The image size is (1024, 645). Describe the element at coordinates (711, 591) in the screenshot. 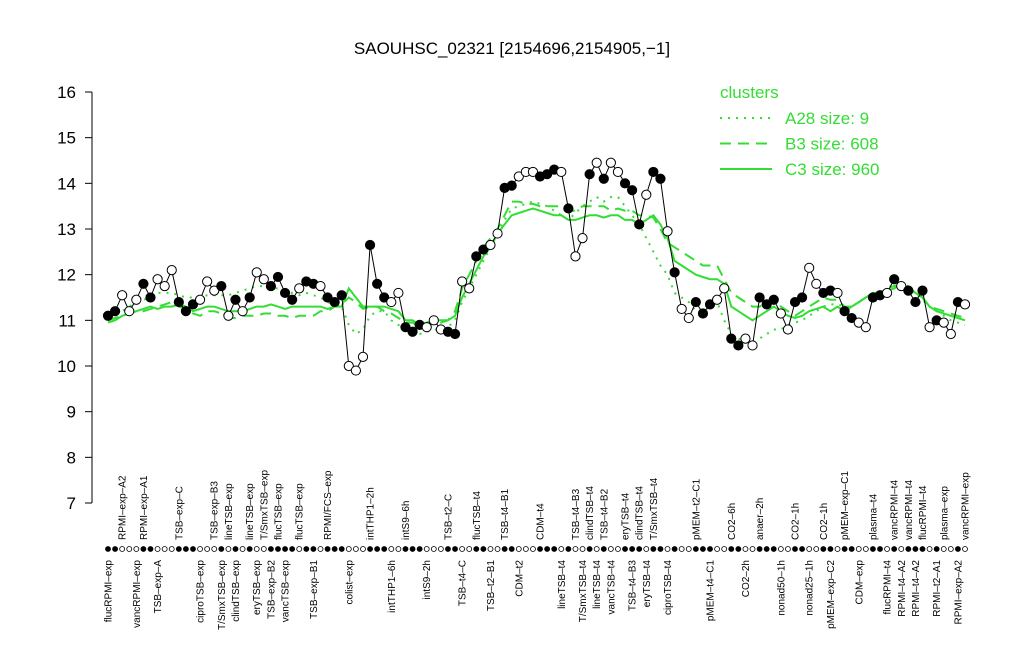

I see `x-tick-label: pMEM–t4–C1` at that location.